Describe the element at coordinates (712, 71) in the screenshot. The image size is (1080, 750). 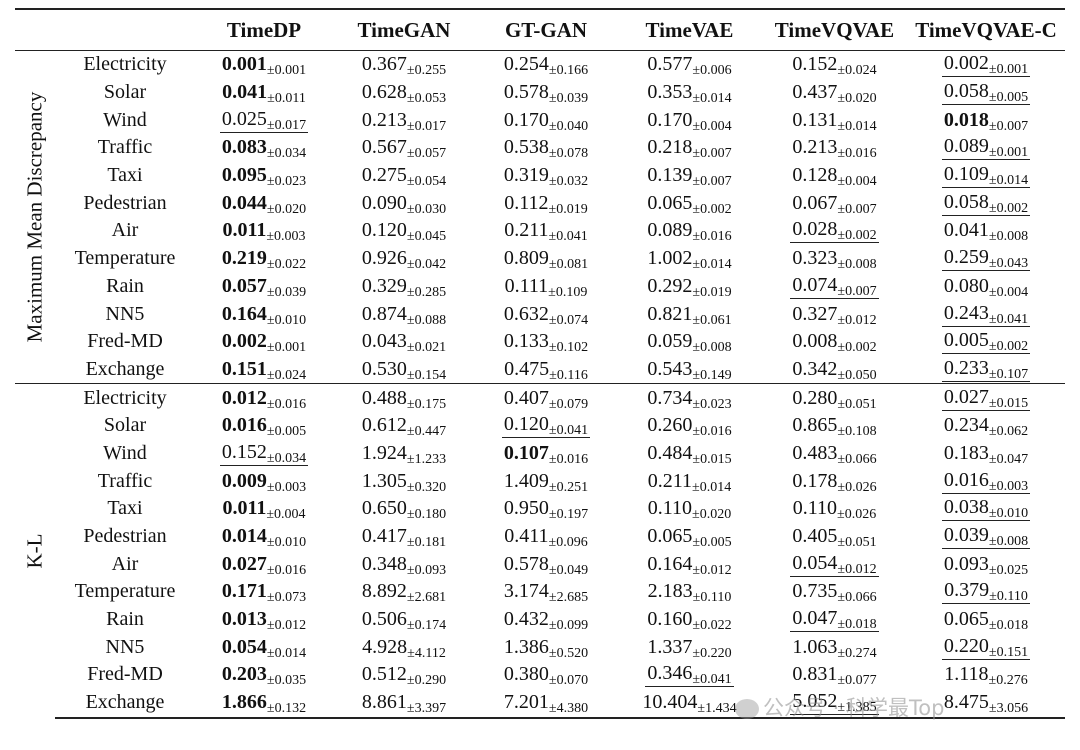
I see `score-std: ±0.006` at that location.